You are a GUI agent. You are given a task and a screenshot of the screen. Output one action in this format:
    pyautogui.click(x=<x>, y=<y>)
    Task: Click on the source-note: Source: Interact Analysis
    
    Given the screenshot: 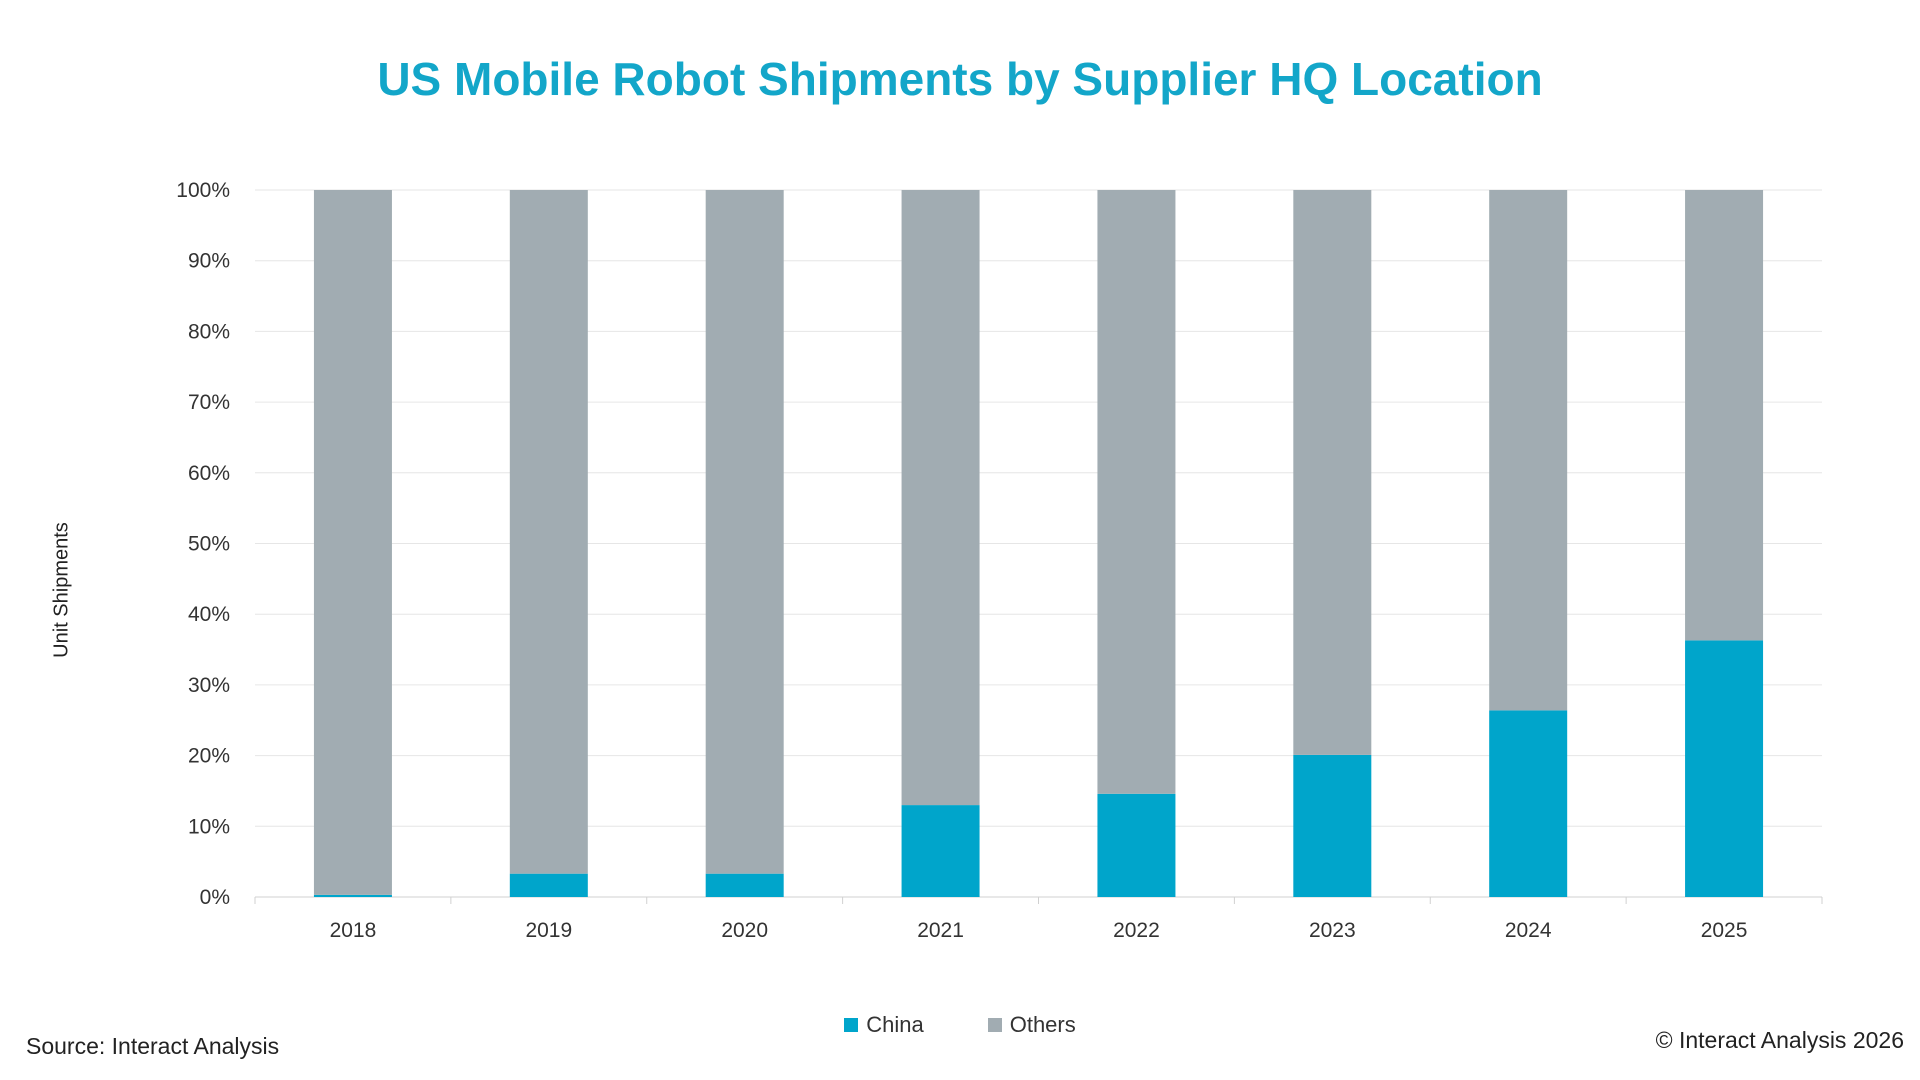 What is the action you would take?
    pyautogui.click(x=153, y=1046)
    